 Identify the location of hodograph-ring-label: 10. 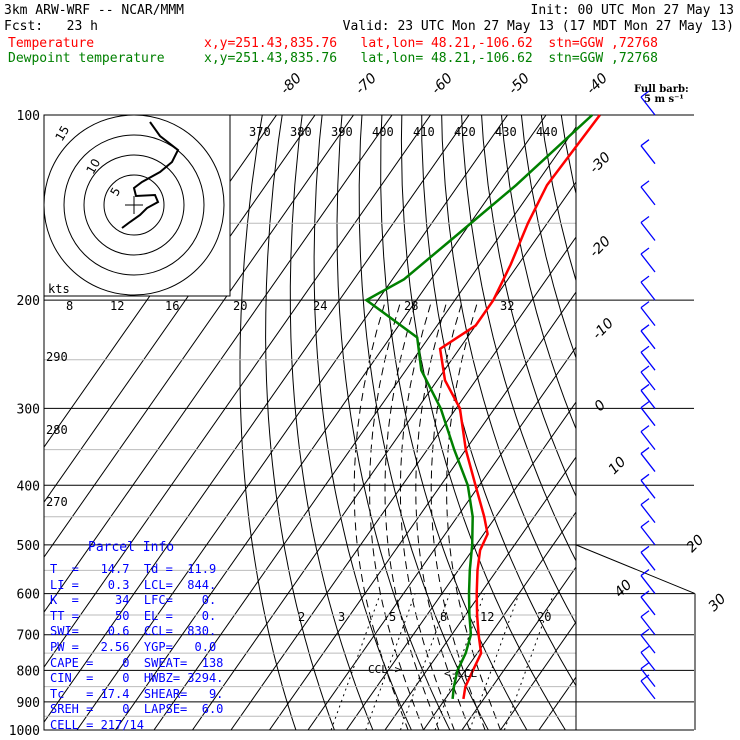
(93, 166).